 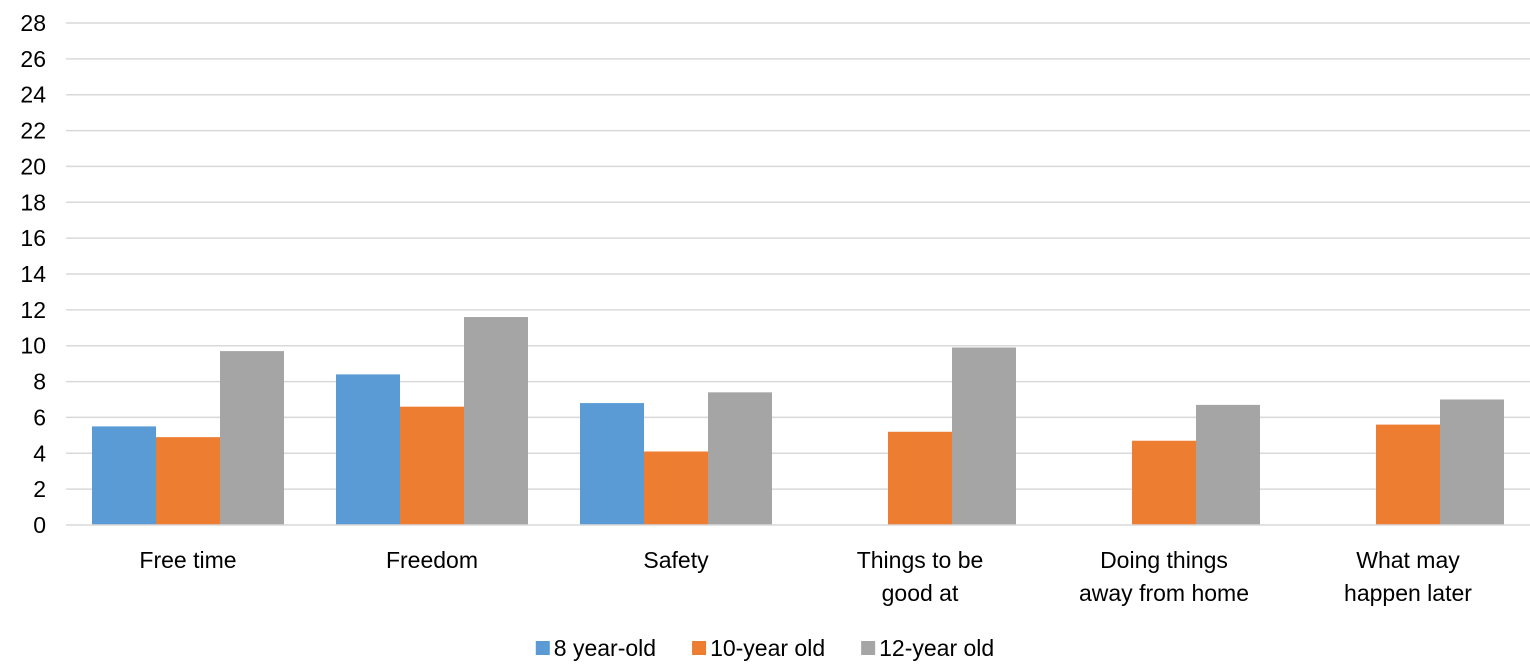 I want to click on legend: 8 year-old 10-year old 12-year old, so click(x=764, y=648).